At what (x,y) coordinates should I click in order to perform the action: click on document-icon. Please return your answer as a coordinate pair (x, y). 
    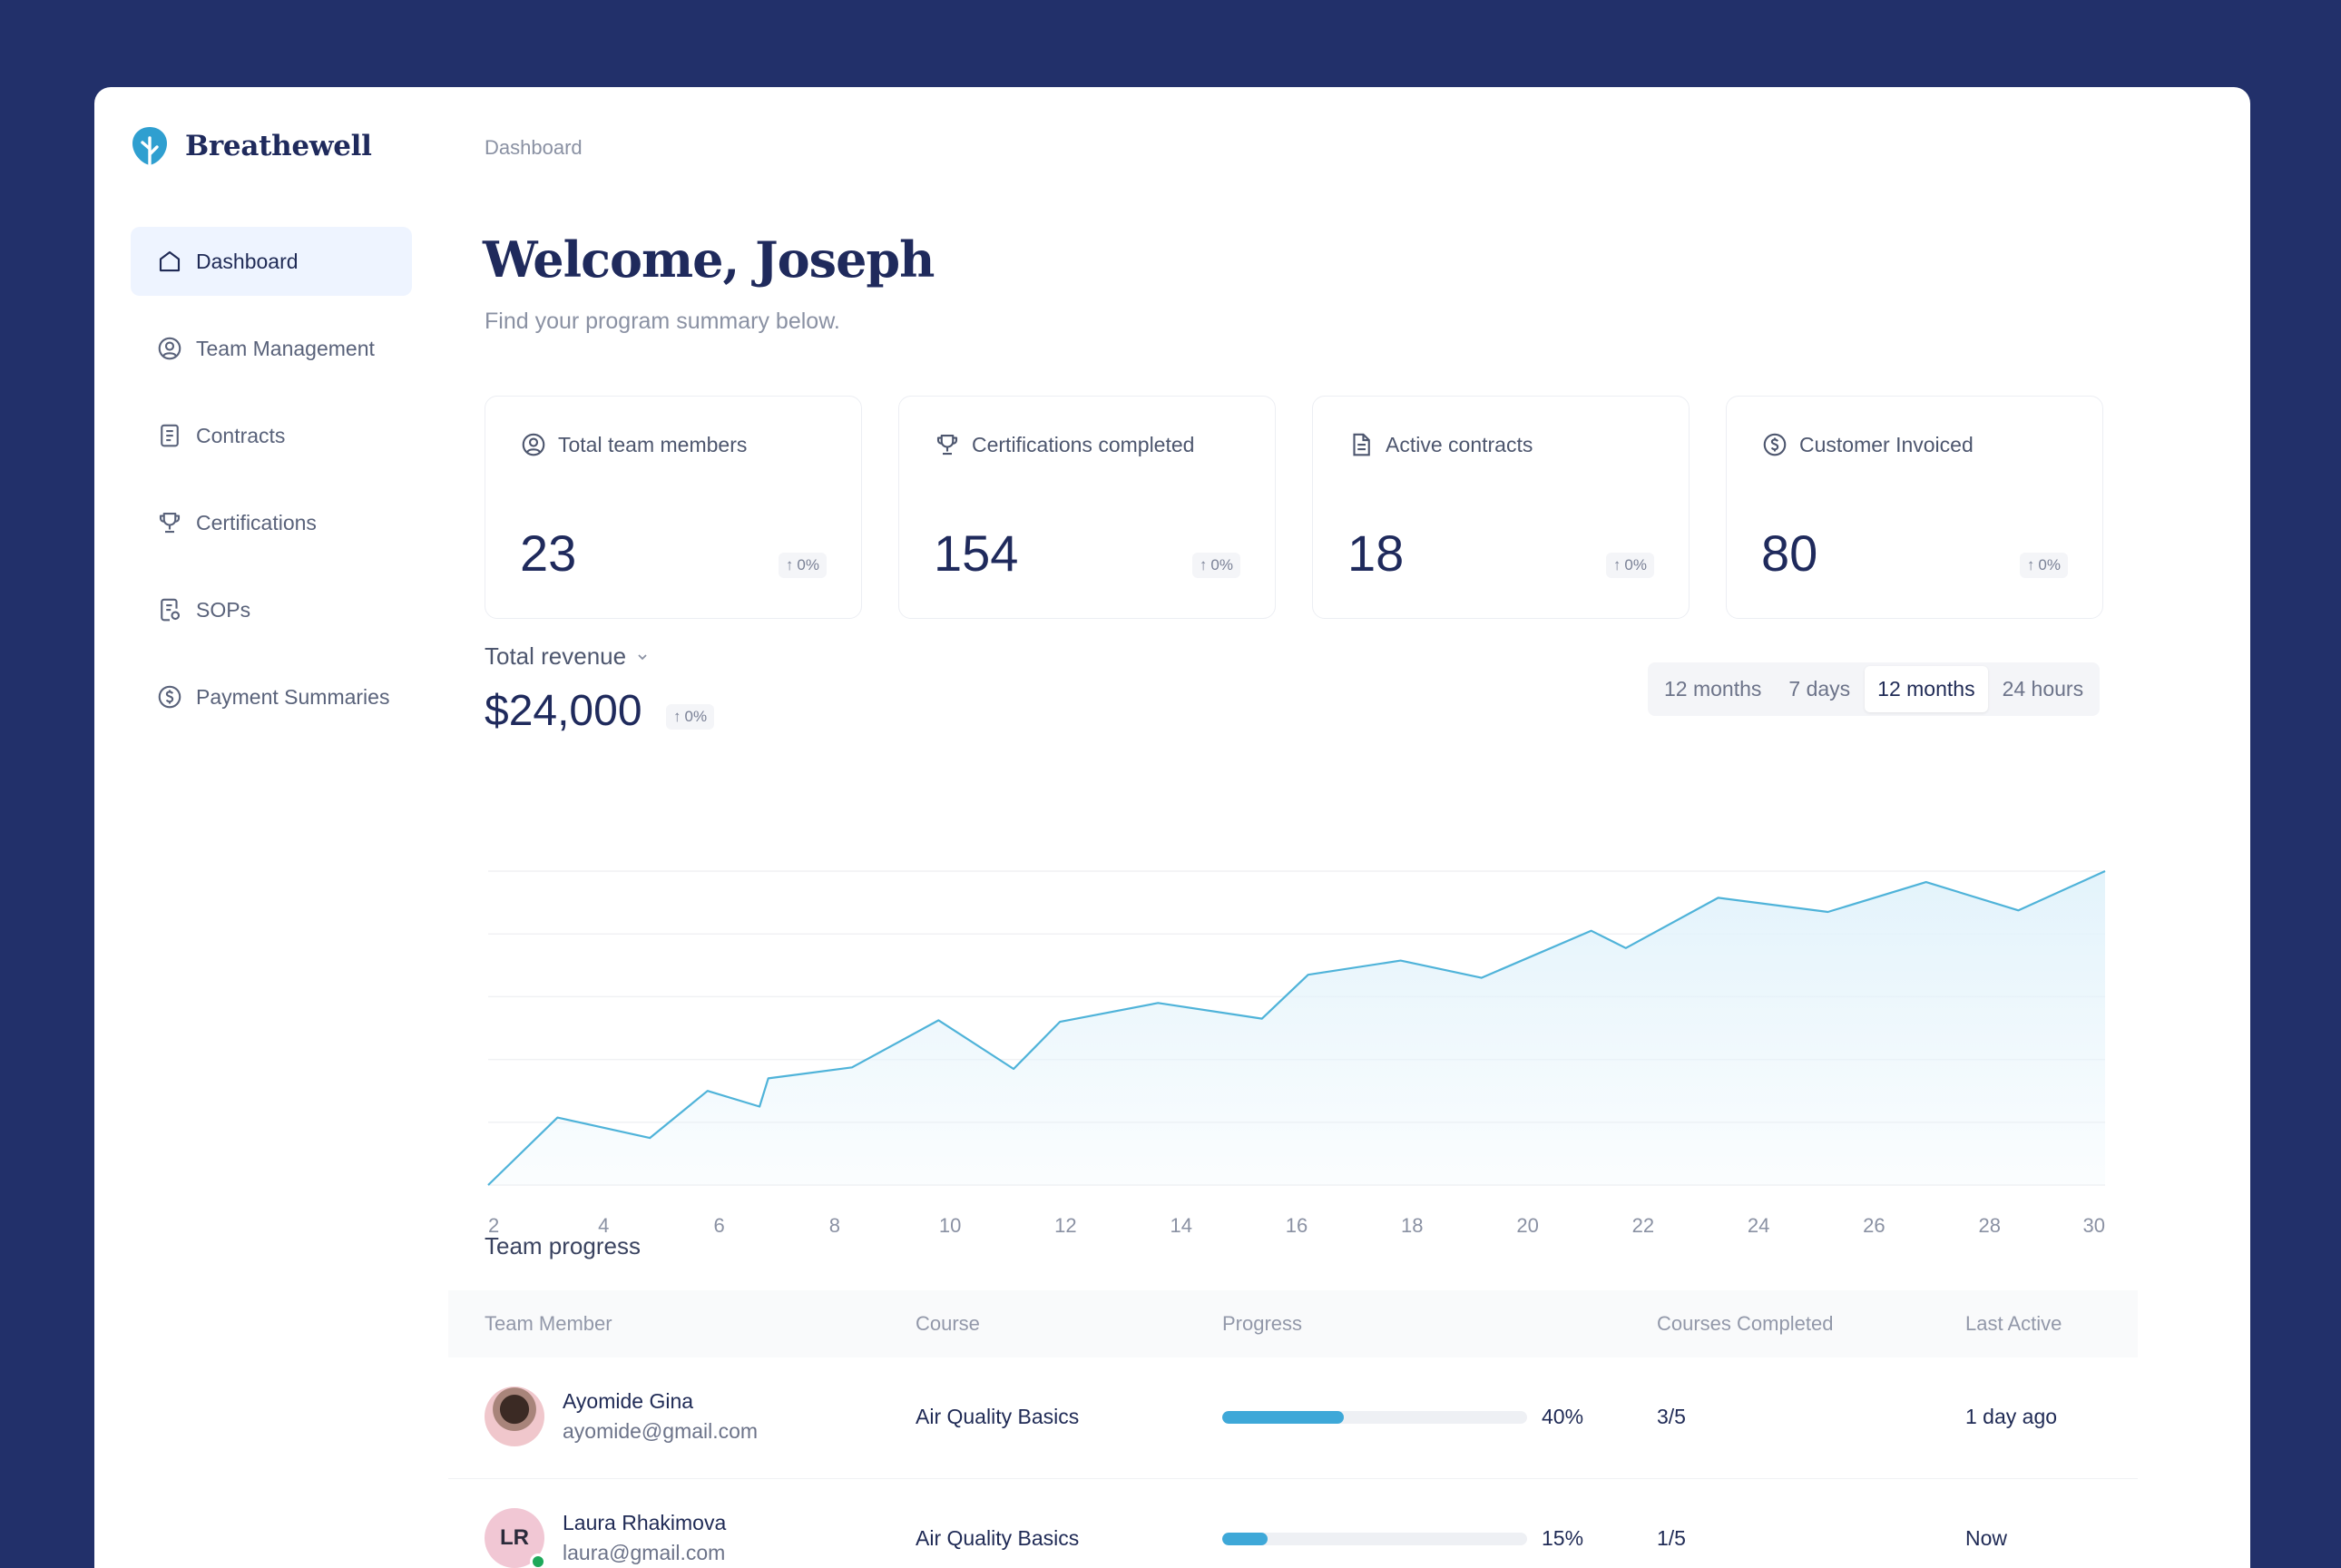
    Looking at the image, I should click on (1361, 444).